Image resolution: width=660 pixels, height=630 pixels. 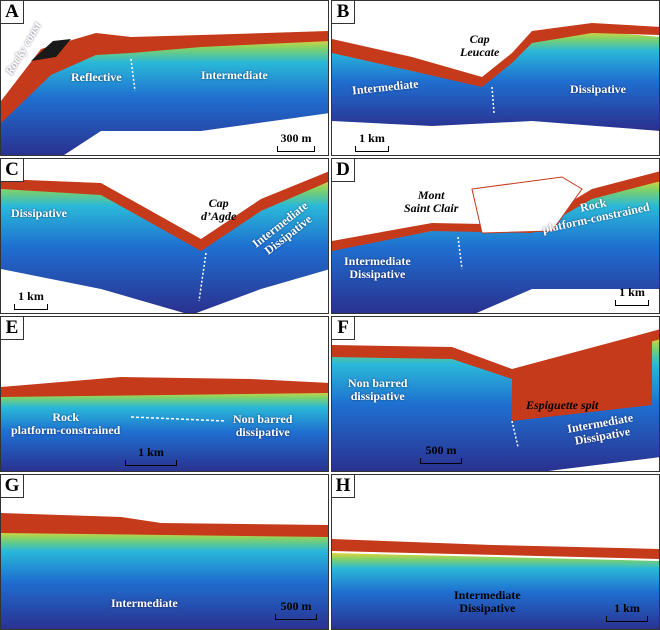 I want to click on panel-letter: C, so click(x=12, y=170).